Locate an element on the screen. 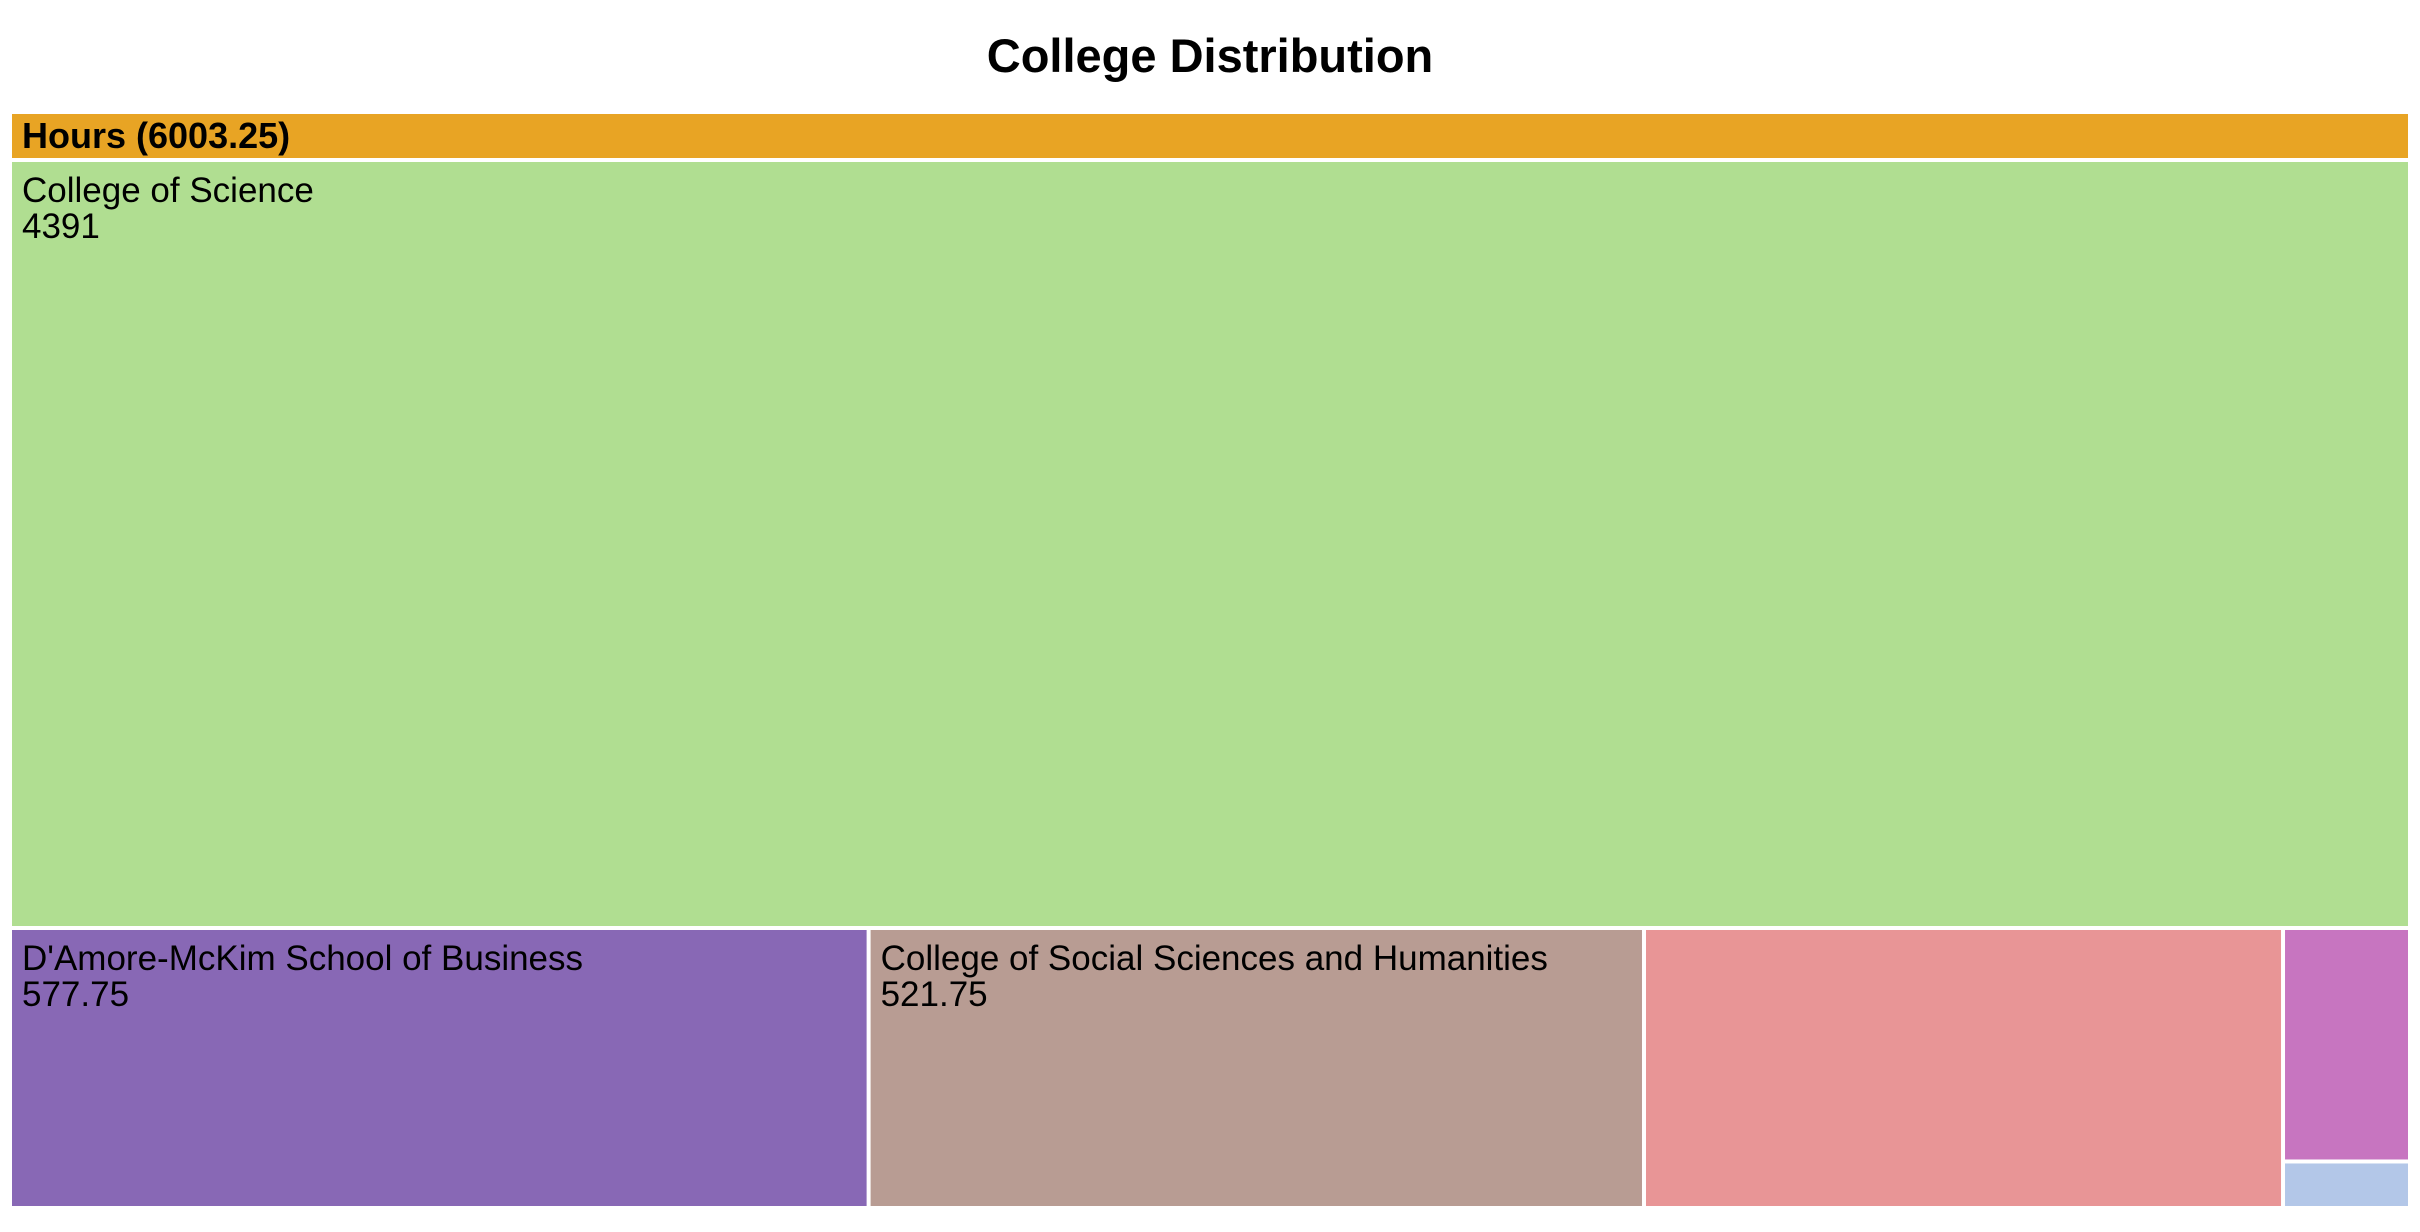 This screenshot has width=2420, height=1232. tile-label-college-of-science: College of Science is located at coordinates (168, 190).